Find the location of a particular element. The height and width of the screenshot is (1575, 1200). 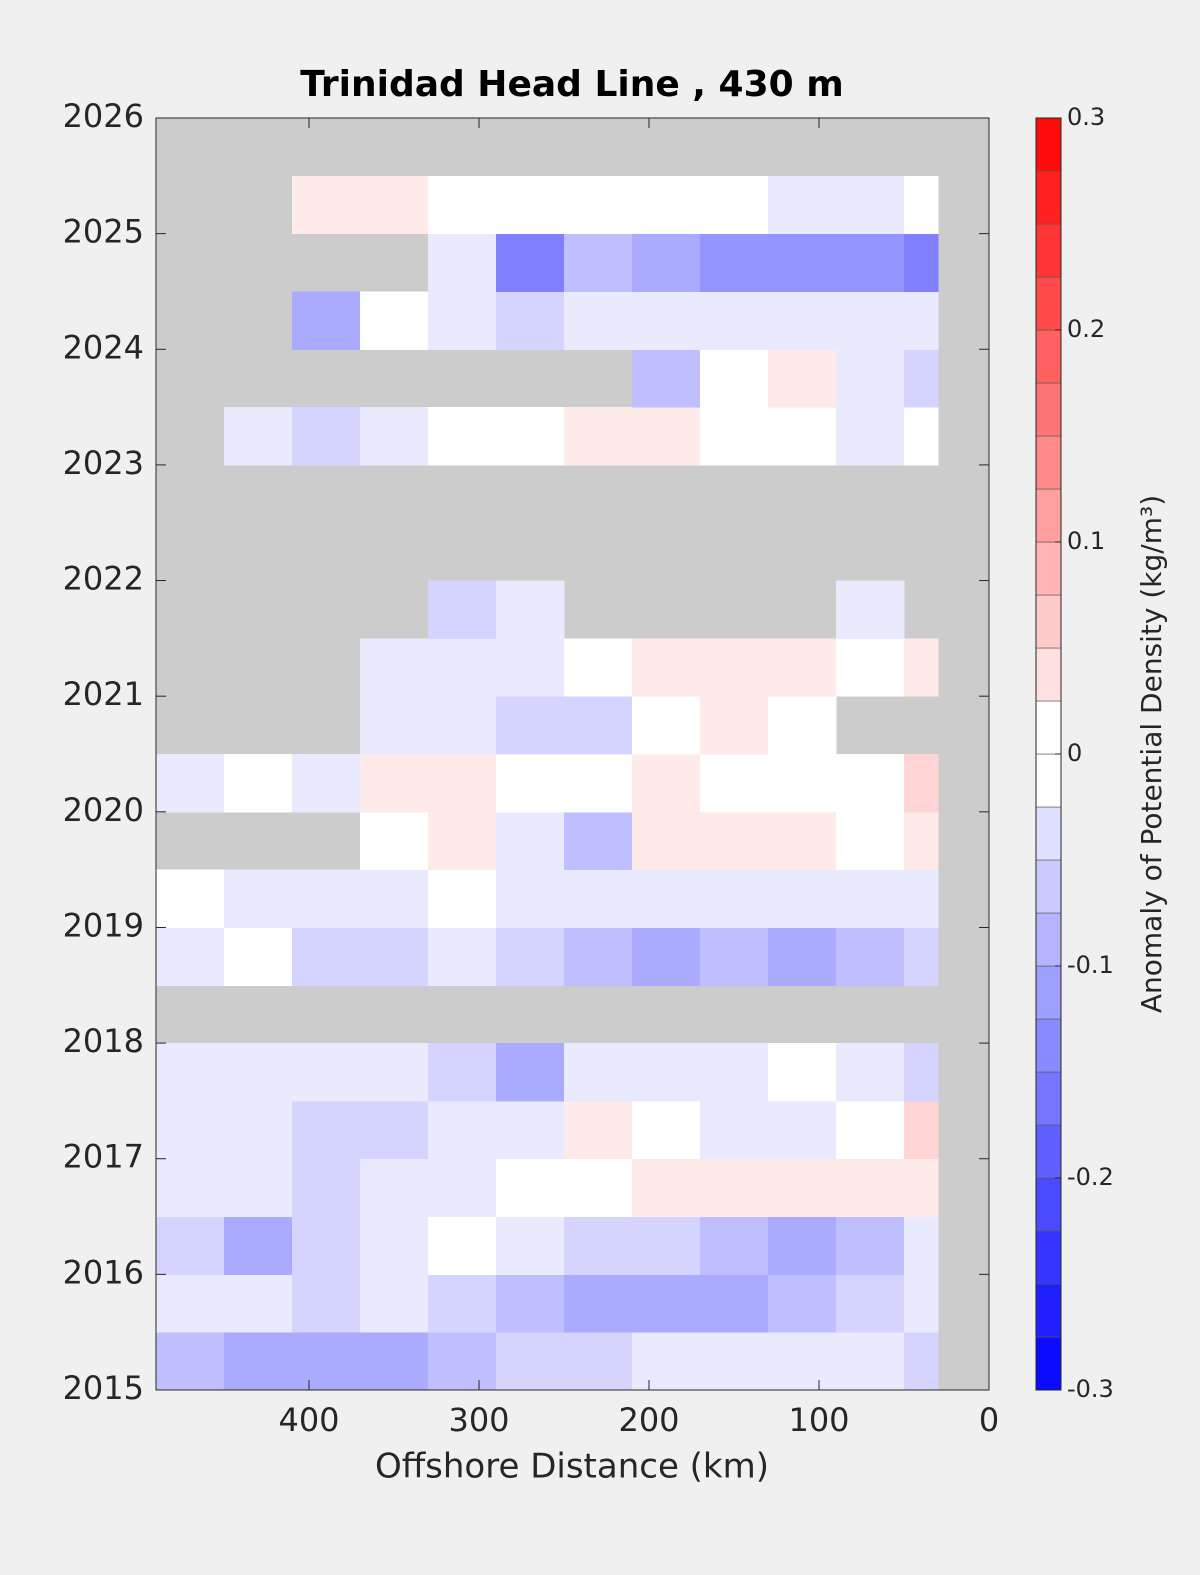

colorbar-label: Anomaly of Potential Density (kg/m³) is located at coordinates (1151, 754).